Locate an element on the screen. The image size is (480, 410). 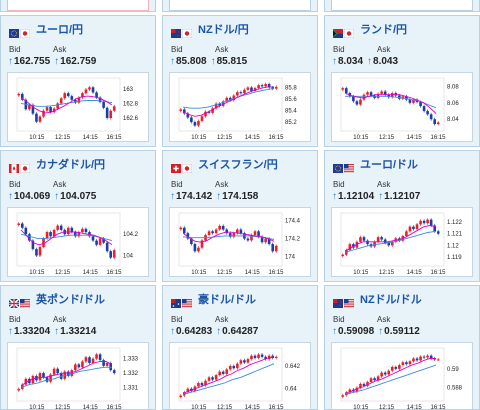
price-chart: 163 162.8 162.6 10:15 12:15 14:15 16:15 is located at coordinates (77, 109).